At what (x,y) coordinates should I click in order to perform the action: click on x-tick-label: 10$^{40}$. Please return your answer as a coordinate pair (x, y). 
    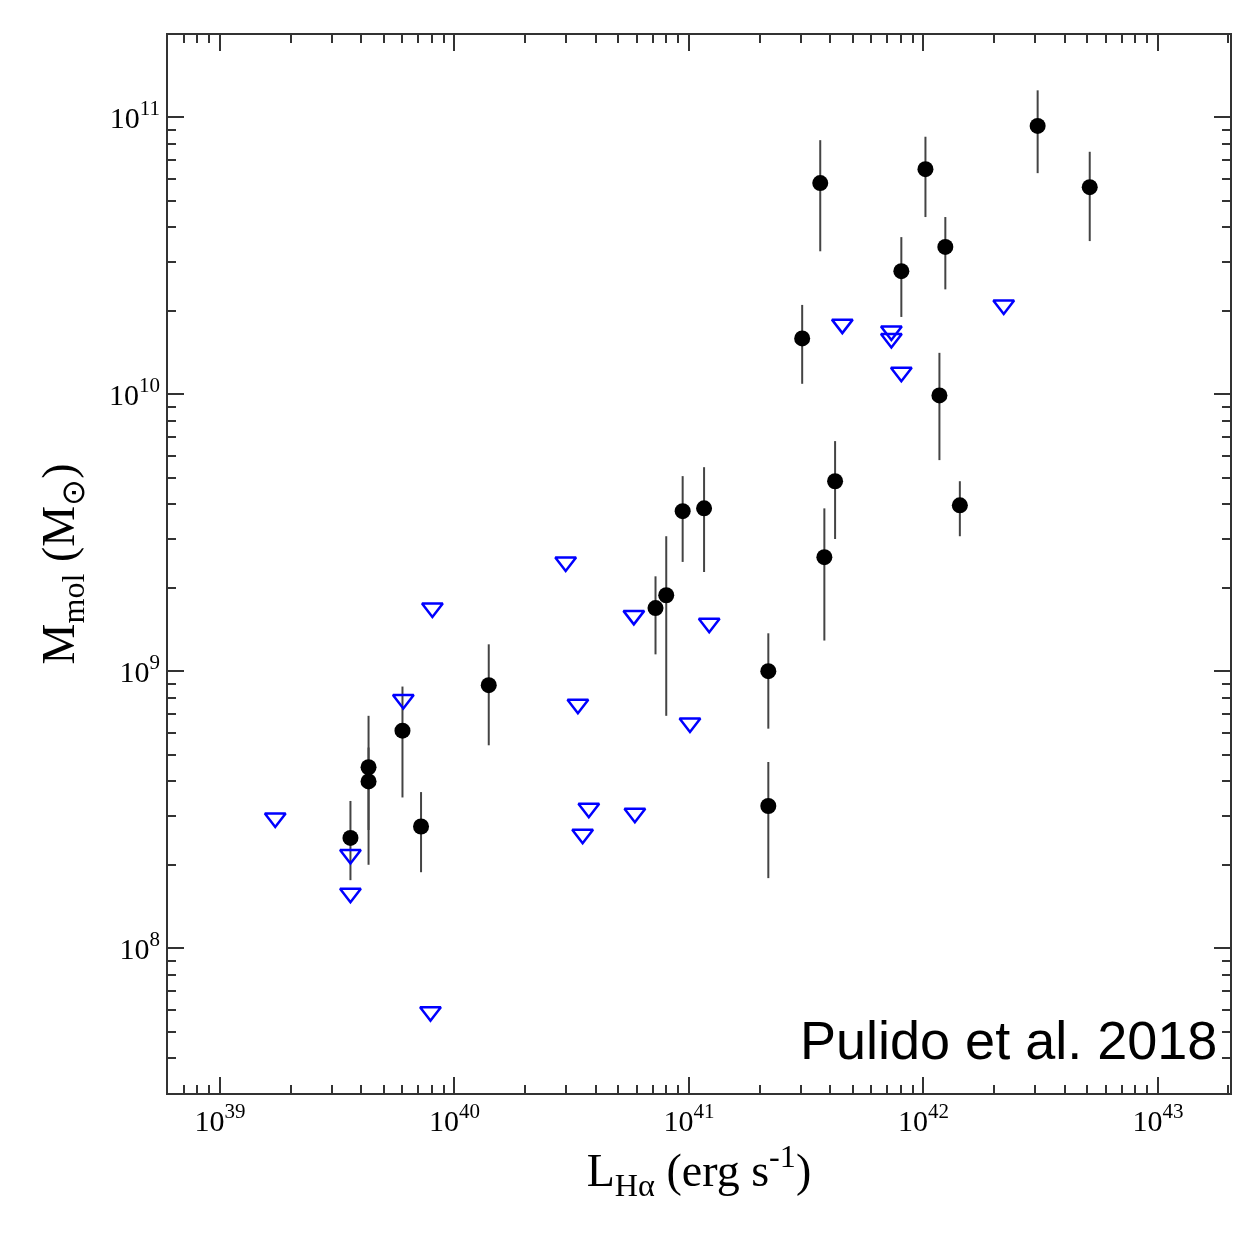
    Looking at the image, I should click on (454, 1118).